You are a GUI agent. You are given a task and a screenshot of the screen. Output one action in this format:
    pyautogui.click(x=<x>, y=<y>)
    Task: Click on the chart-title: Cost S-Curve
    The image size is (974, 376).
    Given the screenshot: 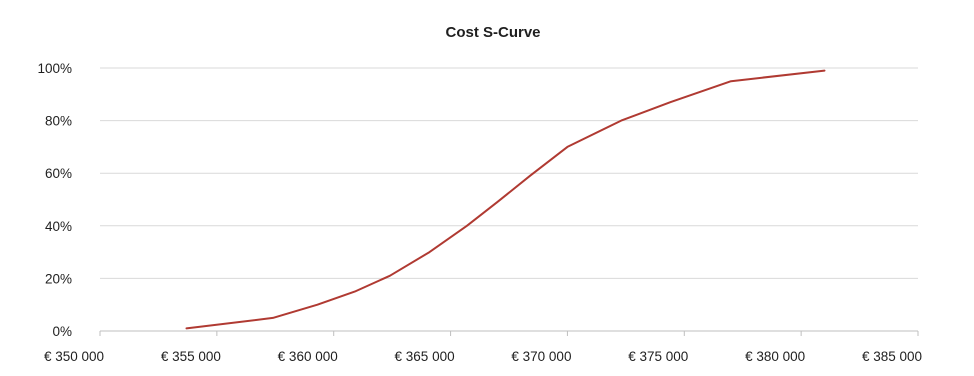 What is the action you would take?
    pyautogui.click(x=492, y=32)
    